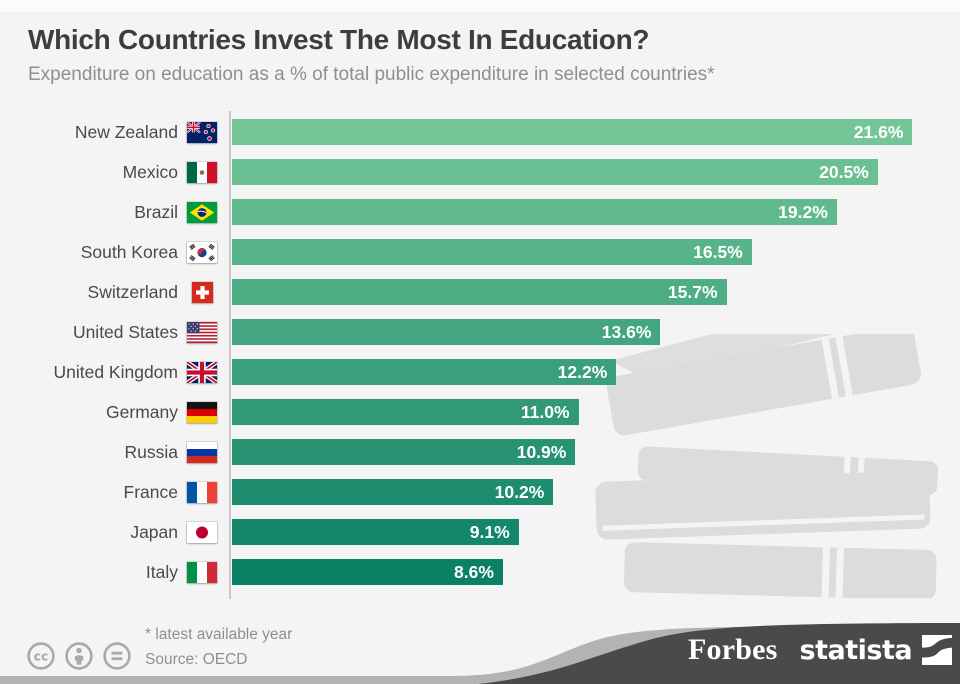  Describe the element at coordinates (125, 331) in the screenshot. I see `country-label: United States` at that location.